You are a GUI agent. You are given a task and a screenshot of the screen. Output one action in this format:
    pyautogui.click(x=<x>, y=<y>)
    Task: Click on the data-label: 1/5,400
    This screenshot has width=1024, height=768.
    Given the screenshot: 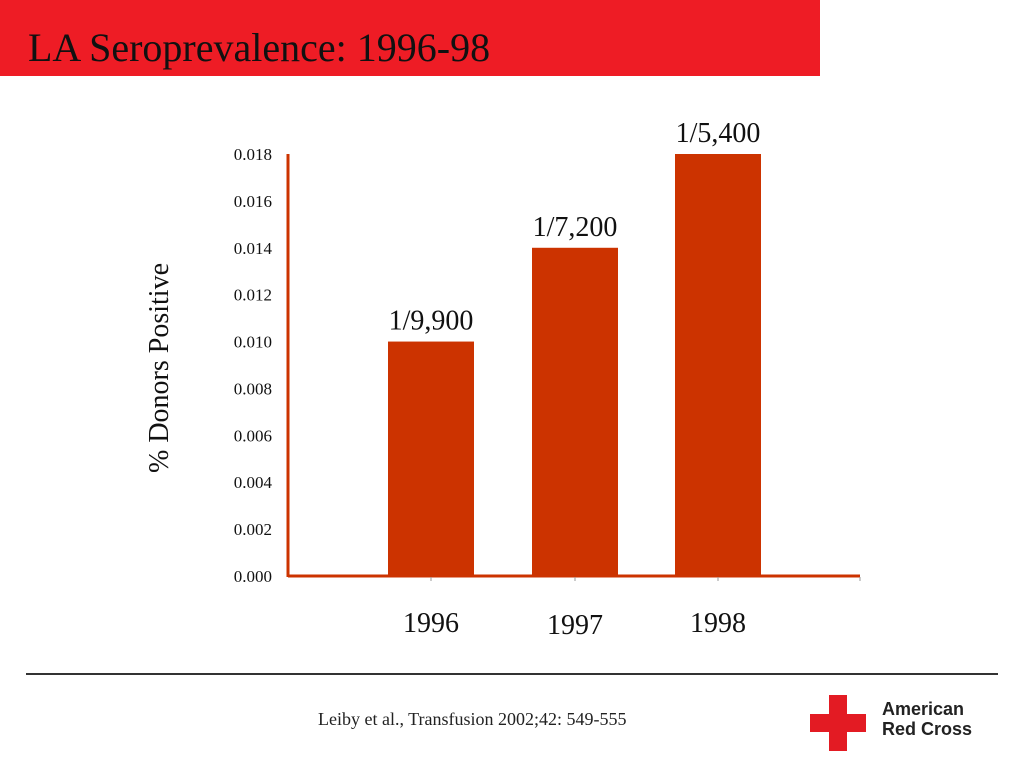 What is the action you would take?
    pyautogui.click(x=718, y=133)
    